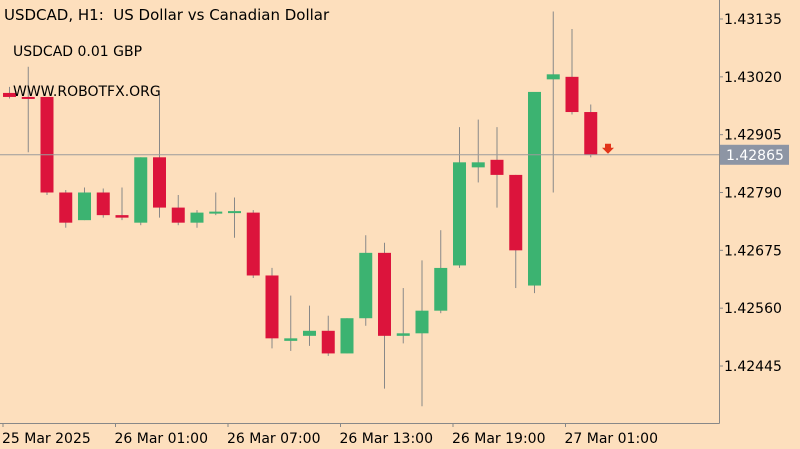  I want to click on time-tick-label: 26 Mar 01:00, so click(161, 439).